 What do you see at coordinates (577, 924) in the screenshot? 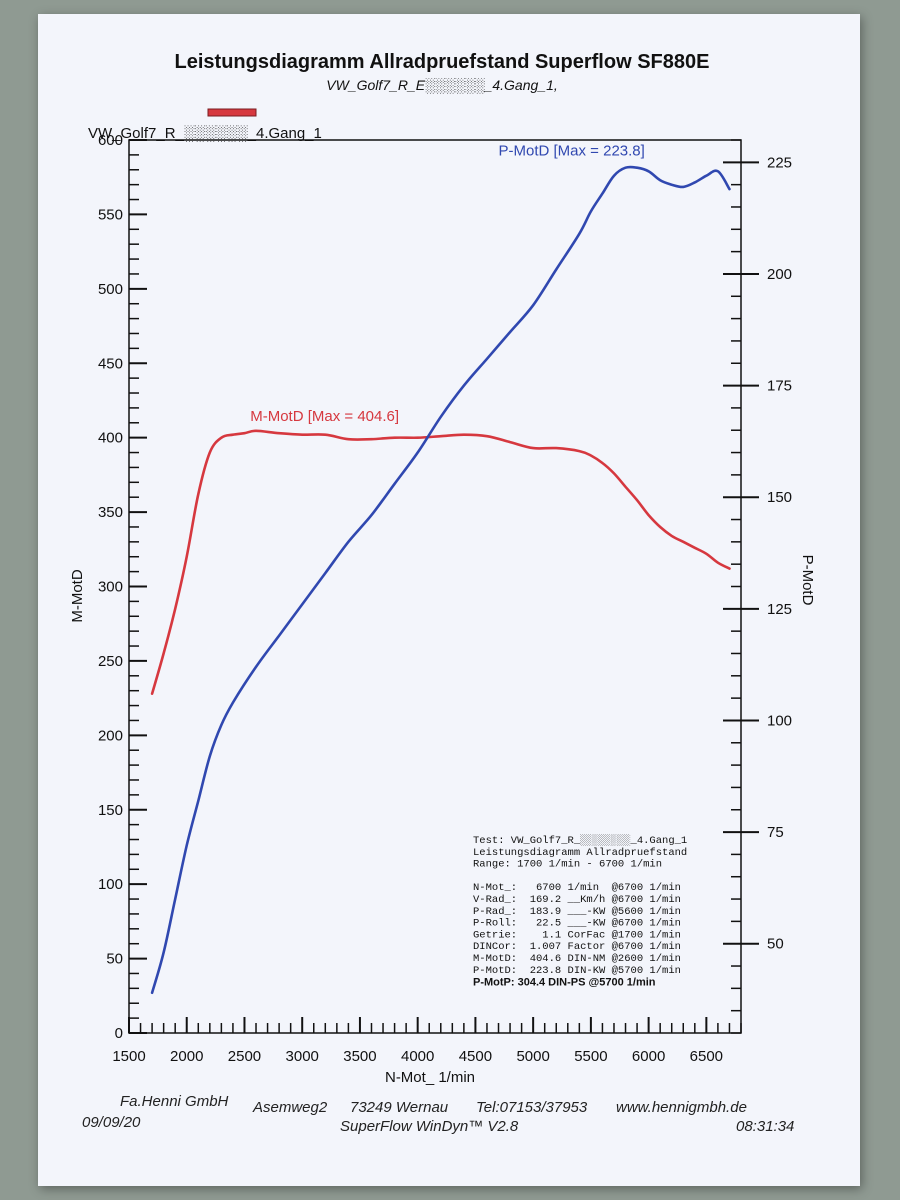
I see `info-line: P-Roll: 22.5 ___-KW @6700 1/min` at bounding box center [577, 924].